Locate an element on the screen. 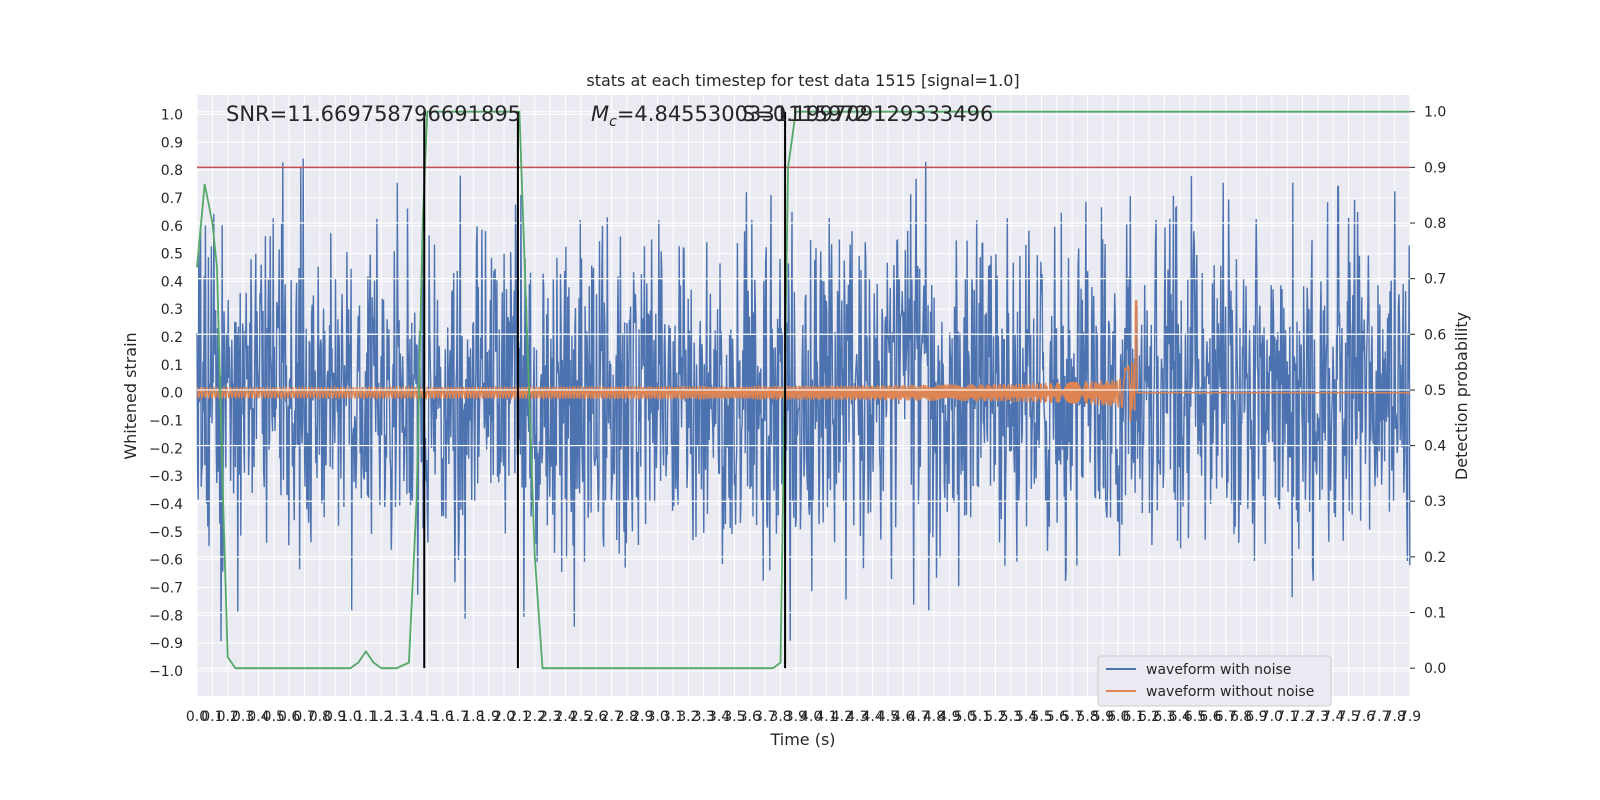 This screenshot has height=800, width=1600. x-tick-label: 7.0 is located at coordinates (1272, 717).